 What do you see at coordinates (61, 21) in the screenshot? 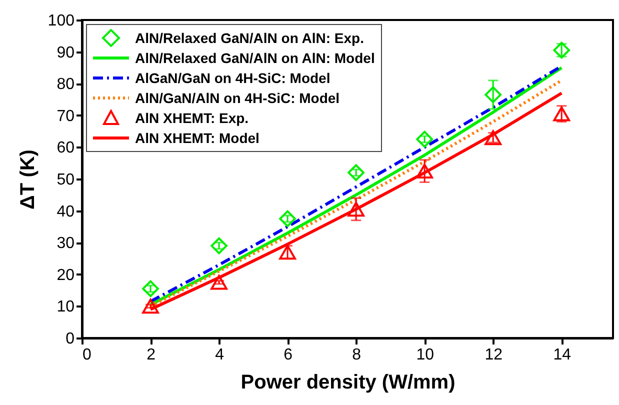
I see `y-tick-label: 100` at bounding box center [61, 21].